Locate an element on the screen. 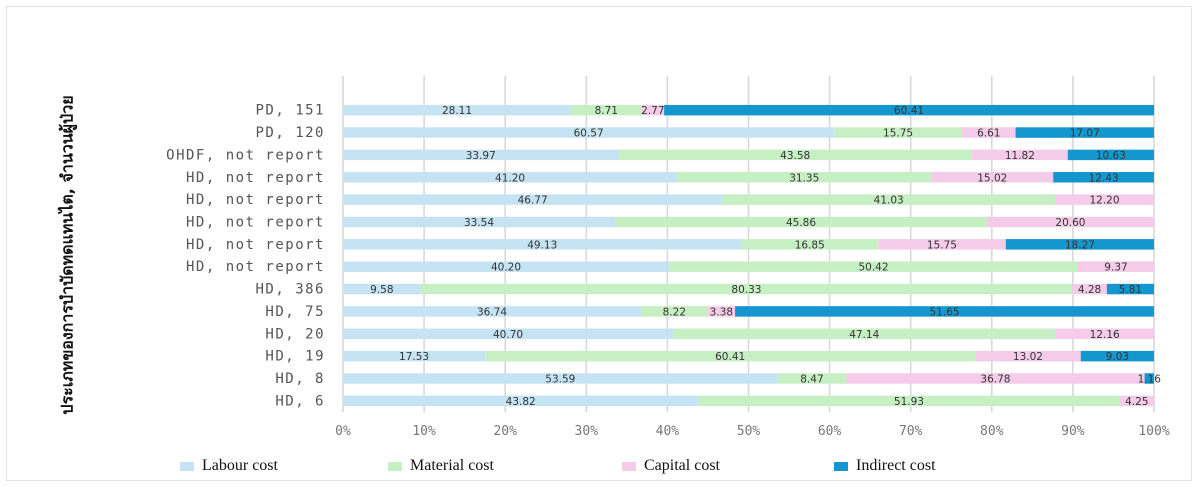 This screenshot has height=487, width=1200. category-label: HD, 386 is located at coordinates (290, 290).